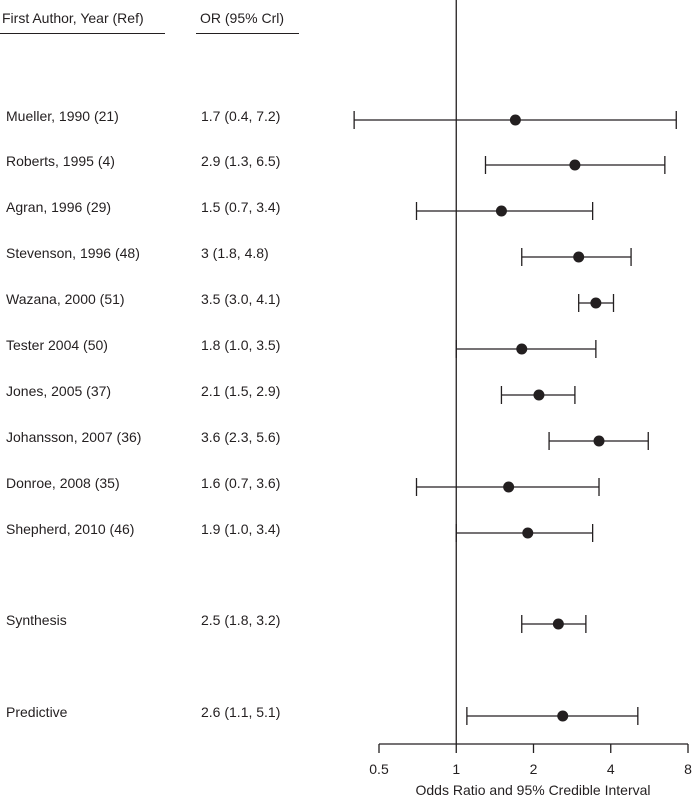 Image resolution: width=692 pixels, height=801 pixels. Describe the element at coordinates (241, 620) in the screenshot. I see `or-value-label: 2.5 (1.8, 3.2)` at that location.